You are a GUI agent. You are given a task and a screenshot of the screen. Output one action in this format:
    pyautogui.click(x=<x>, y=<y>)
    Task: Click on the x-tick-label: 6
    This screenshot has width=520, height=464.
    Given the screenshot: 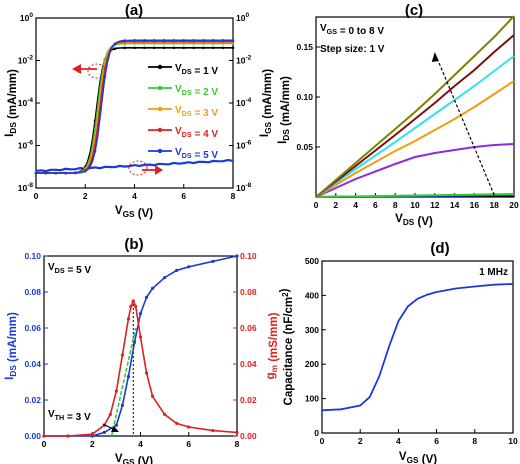 What is the action you would take?
    pyautogui.click(x=375, y=205)
    